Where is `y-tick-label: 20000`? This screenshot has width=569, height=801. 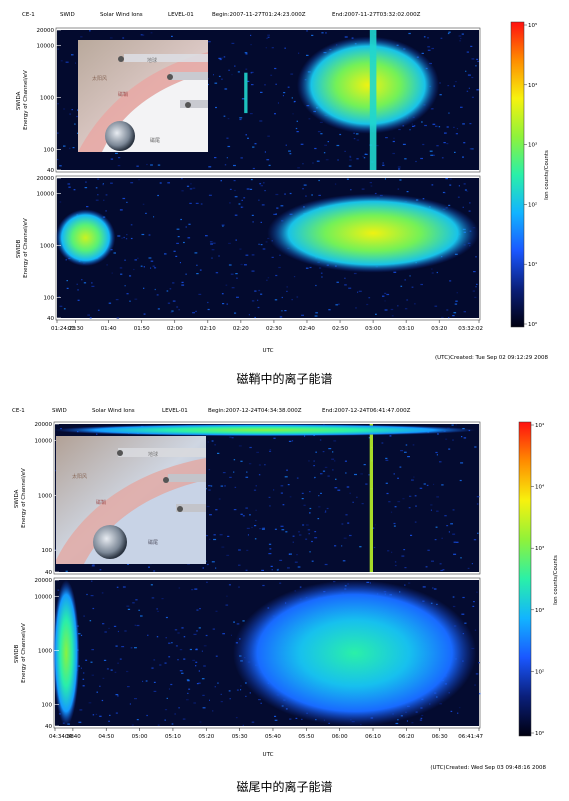
y-tick-label: 20000 is located at coordinates (44, 581).